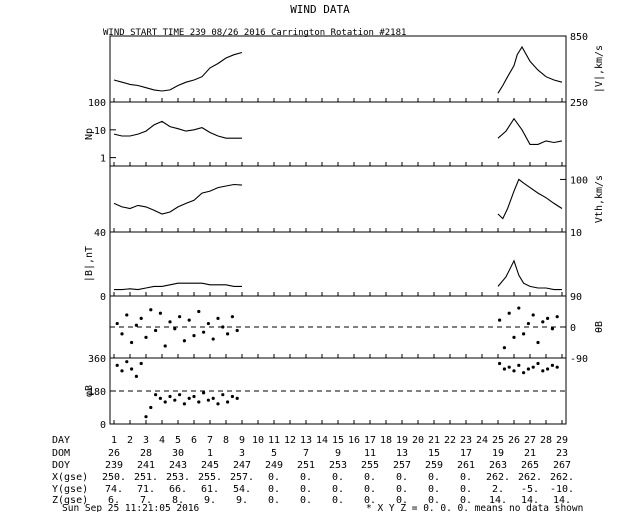 This screenshot has height=512, width=640. I want to click on doy-value: 239, so click(114, 465).